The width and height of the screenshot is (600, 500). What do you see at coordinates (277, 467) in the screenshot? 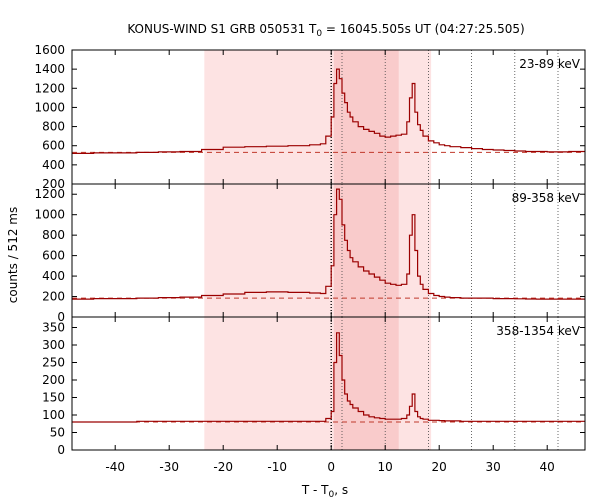
I see `x-tick-label: -10` at bounding box center [277, 467].